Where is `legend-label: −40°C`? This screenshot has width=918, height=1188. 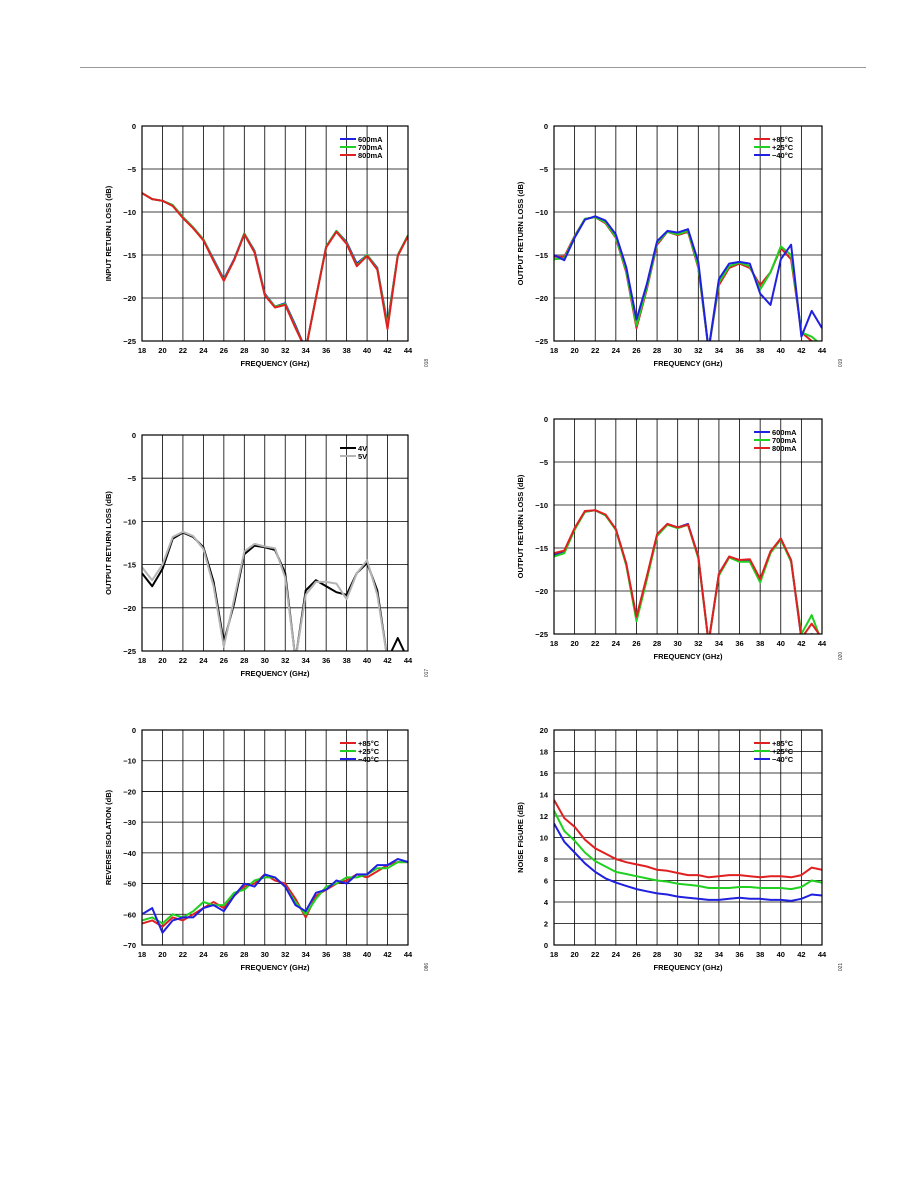 legend-label: −40°C is located at coordinates (783, 155).